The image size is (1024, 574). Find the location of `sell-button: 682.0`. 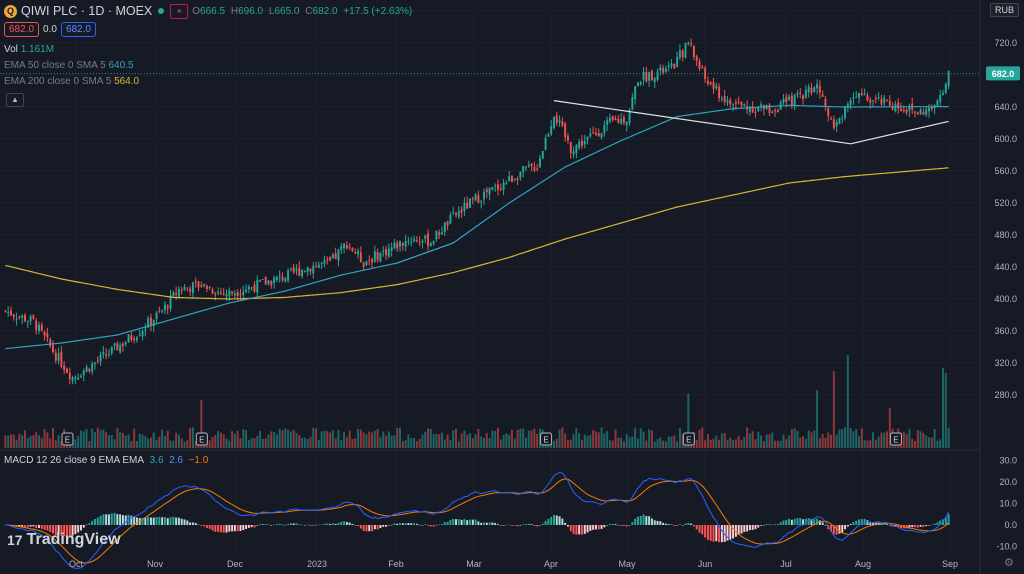

sell-button: 682.0 is located at coordinates (22, 29).